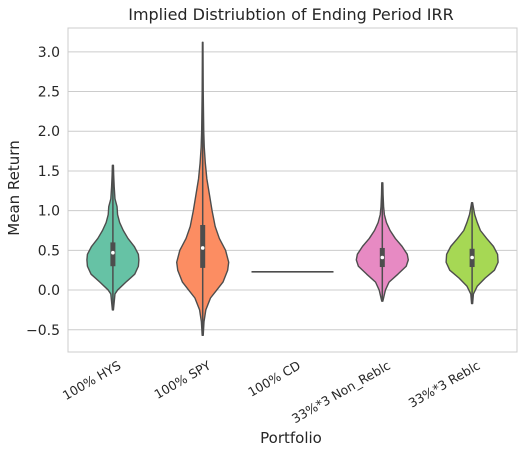 This screenshot has height=451, width=528. Describe the element at coordinates (43, 331) in the screenshot. I see `y-tick-label: −0.5` at that location.